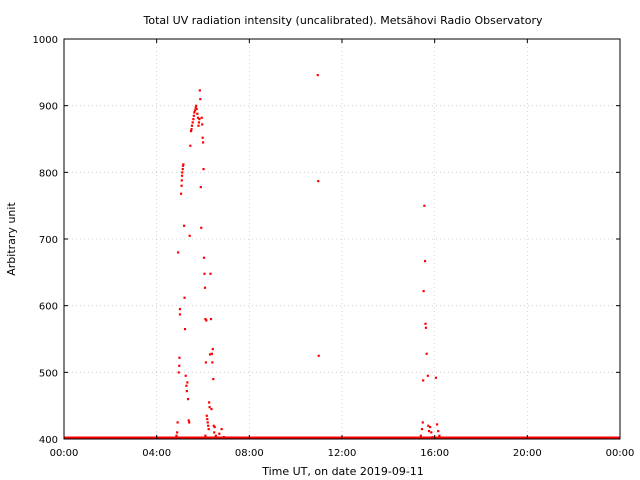 This screenshot has width=640, height=480. I want to click on x-tick-label: 12:00, so click(342, 453).